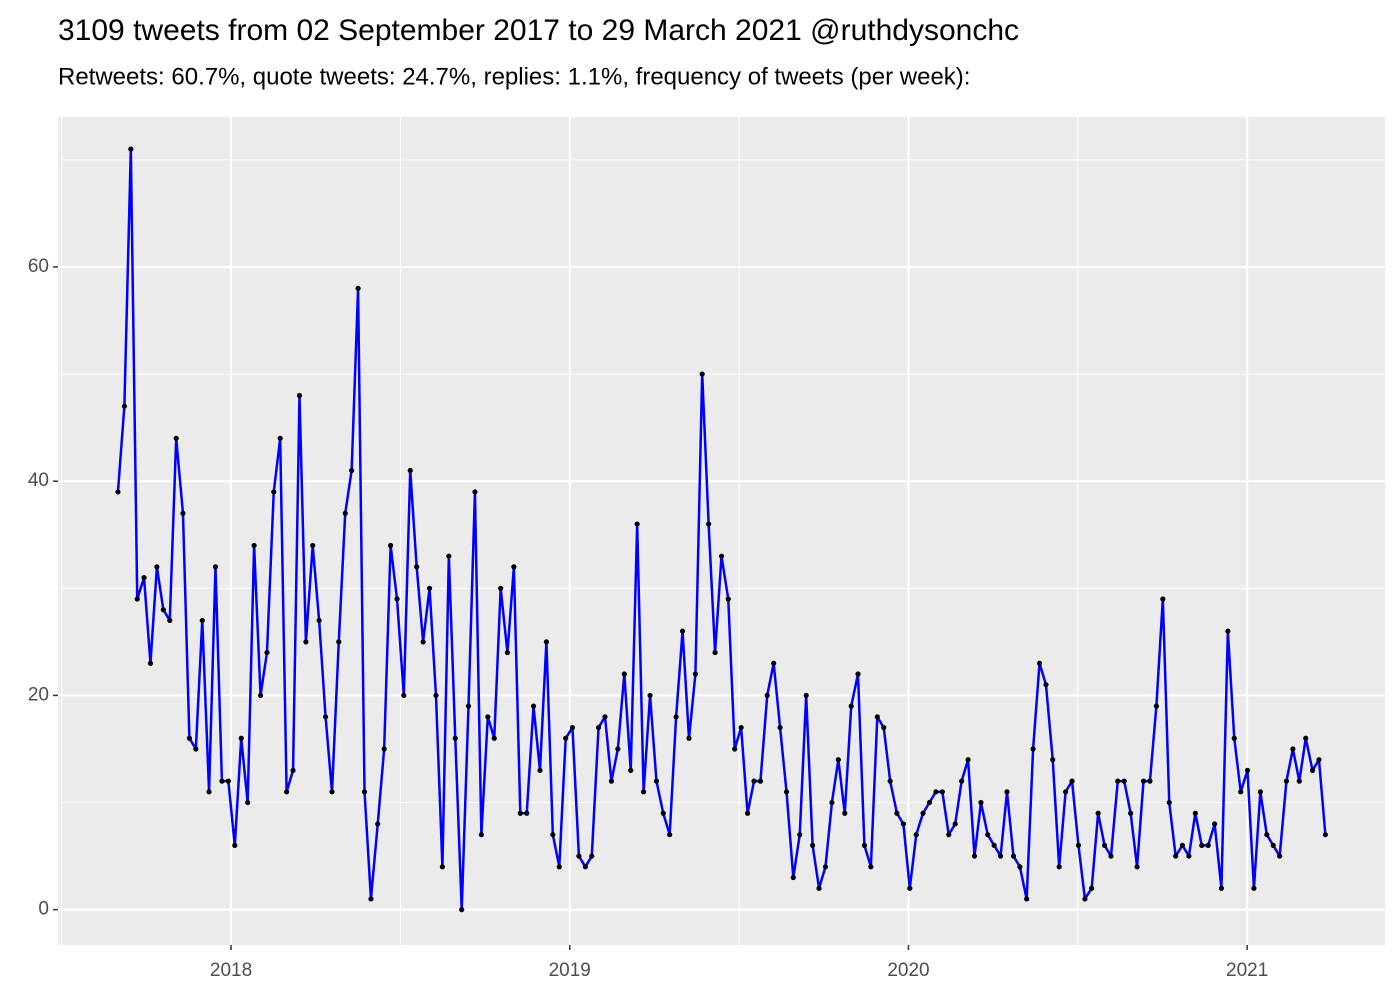 The width and height of the screenshot is (1400, 1000). I want to click on y-tick-label: 0, so click(43, 909).